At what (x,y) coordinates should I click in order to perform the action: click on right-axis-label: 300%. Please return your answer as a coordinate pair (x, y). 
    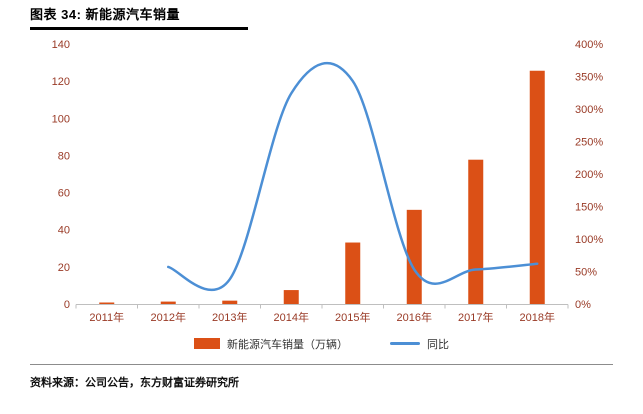
    Looking at the image, I should click on (589, 110).